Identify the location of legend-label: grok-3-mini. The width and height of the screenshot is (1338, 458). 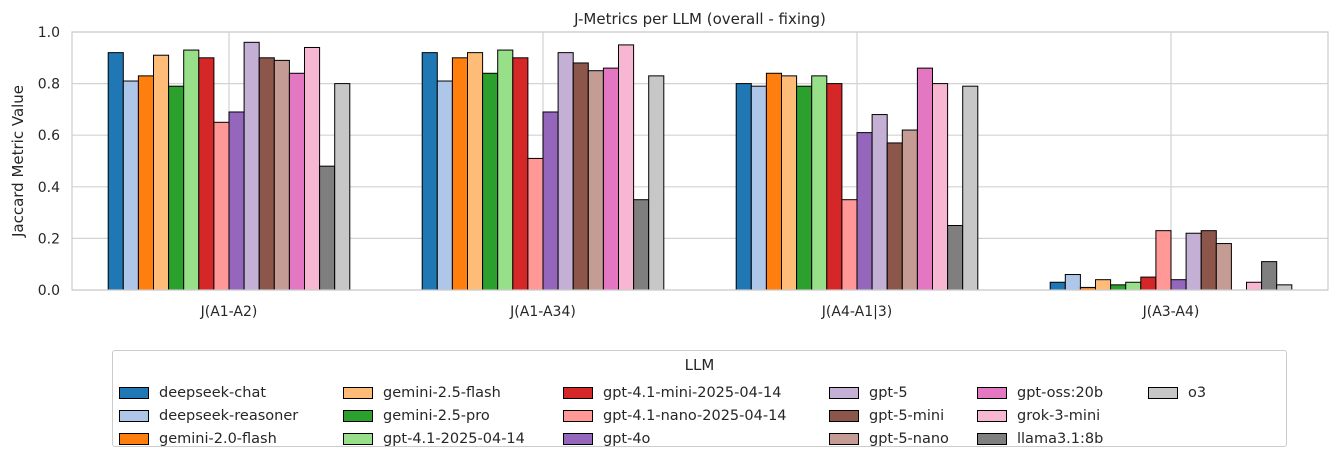
(1059, 415).